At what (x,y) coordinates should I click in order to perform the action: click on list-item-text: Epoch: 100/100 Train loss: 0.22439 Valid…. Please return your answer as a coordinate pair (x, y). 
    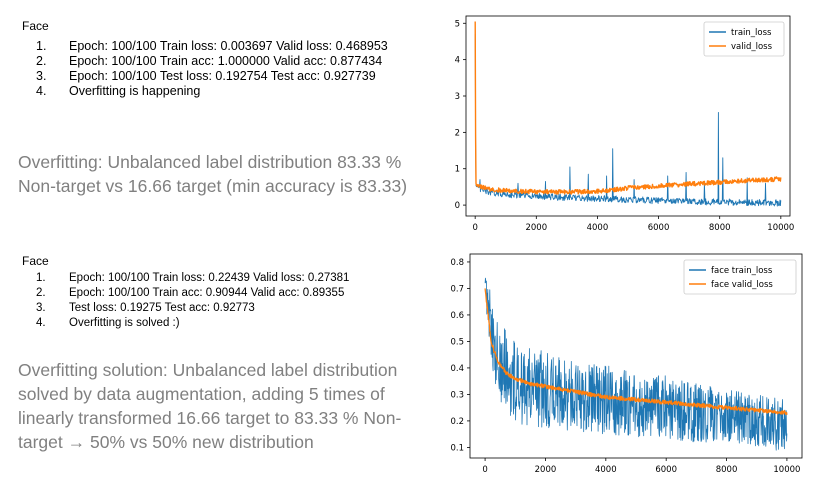
    Looking at the image, I should click on (209, 278).